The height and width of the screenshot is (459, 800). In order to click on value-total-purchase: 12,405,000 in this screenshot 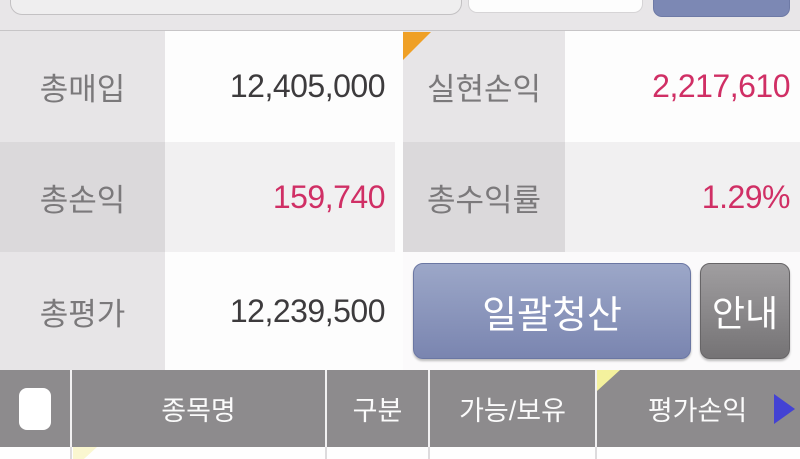, I will do `click(280, 86)`.